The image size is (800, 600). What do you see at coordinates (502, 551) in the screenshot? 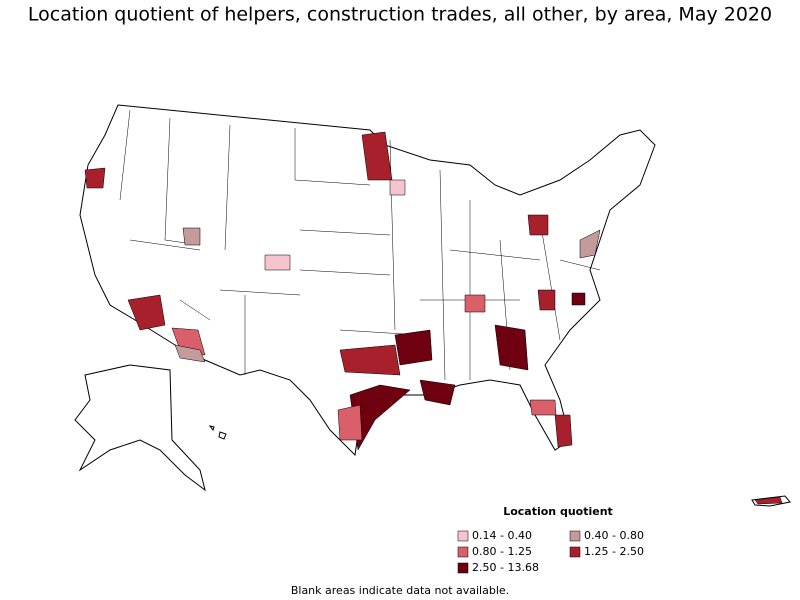
I see `legend-label: 0.80 - 1.25` at bounding box center [502, 551].